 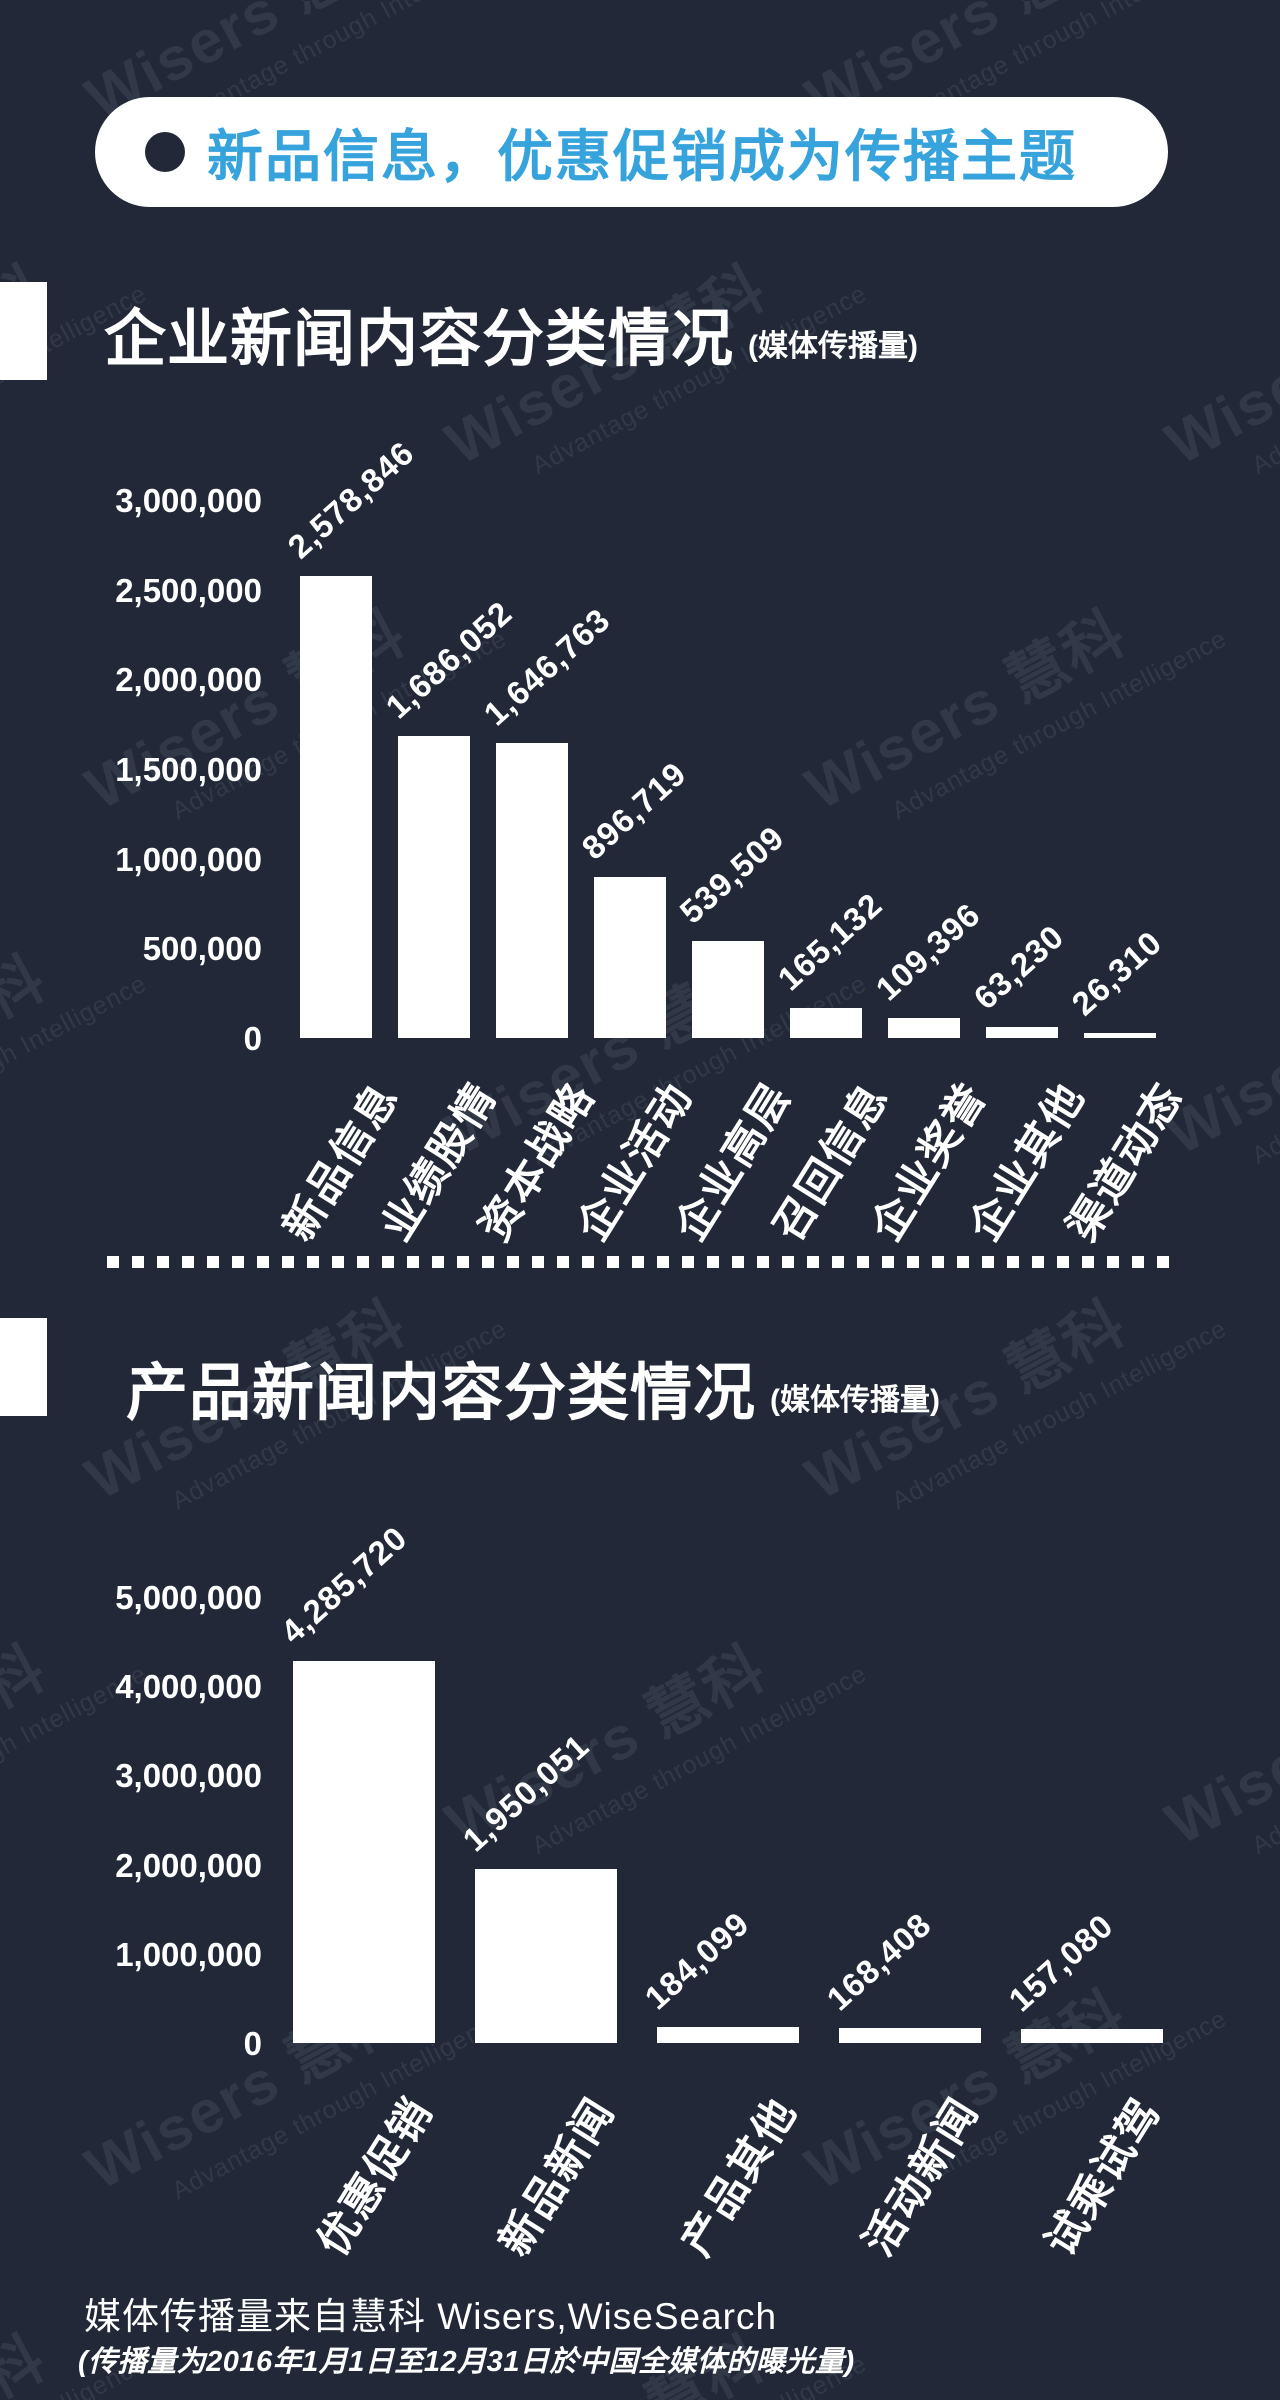 I want to click on bar-category-label: 活动新闻, so click(x=921, y=2176).